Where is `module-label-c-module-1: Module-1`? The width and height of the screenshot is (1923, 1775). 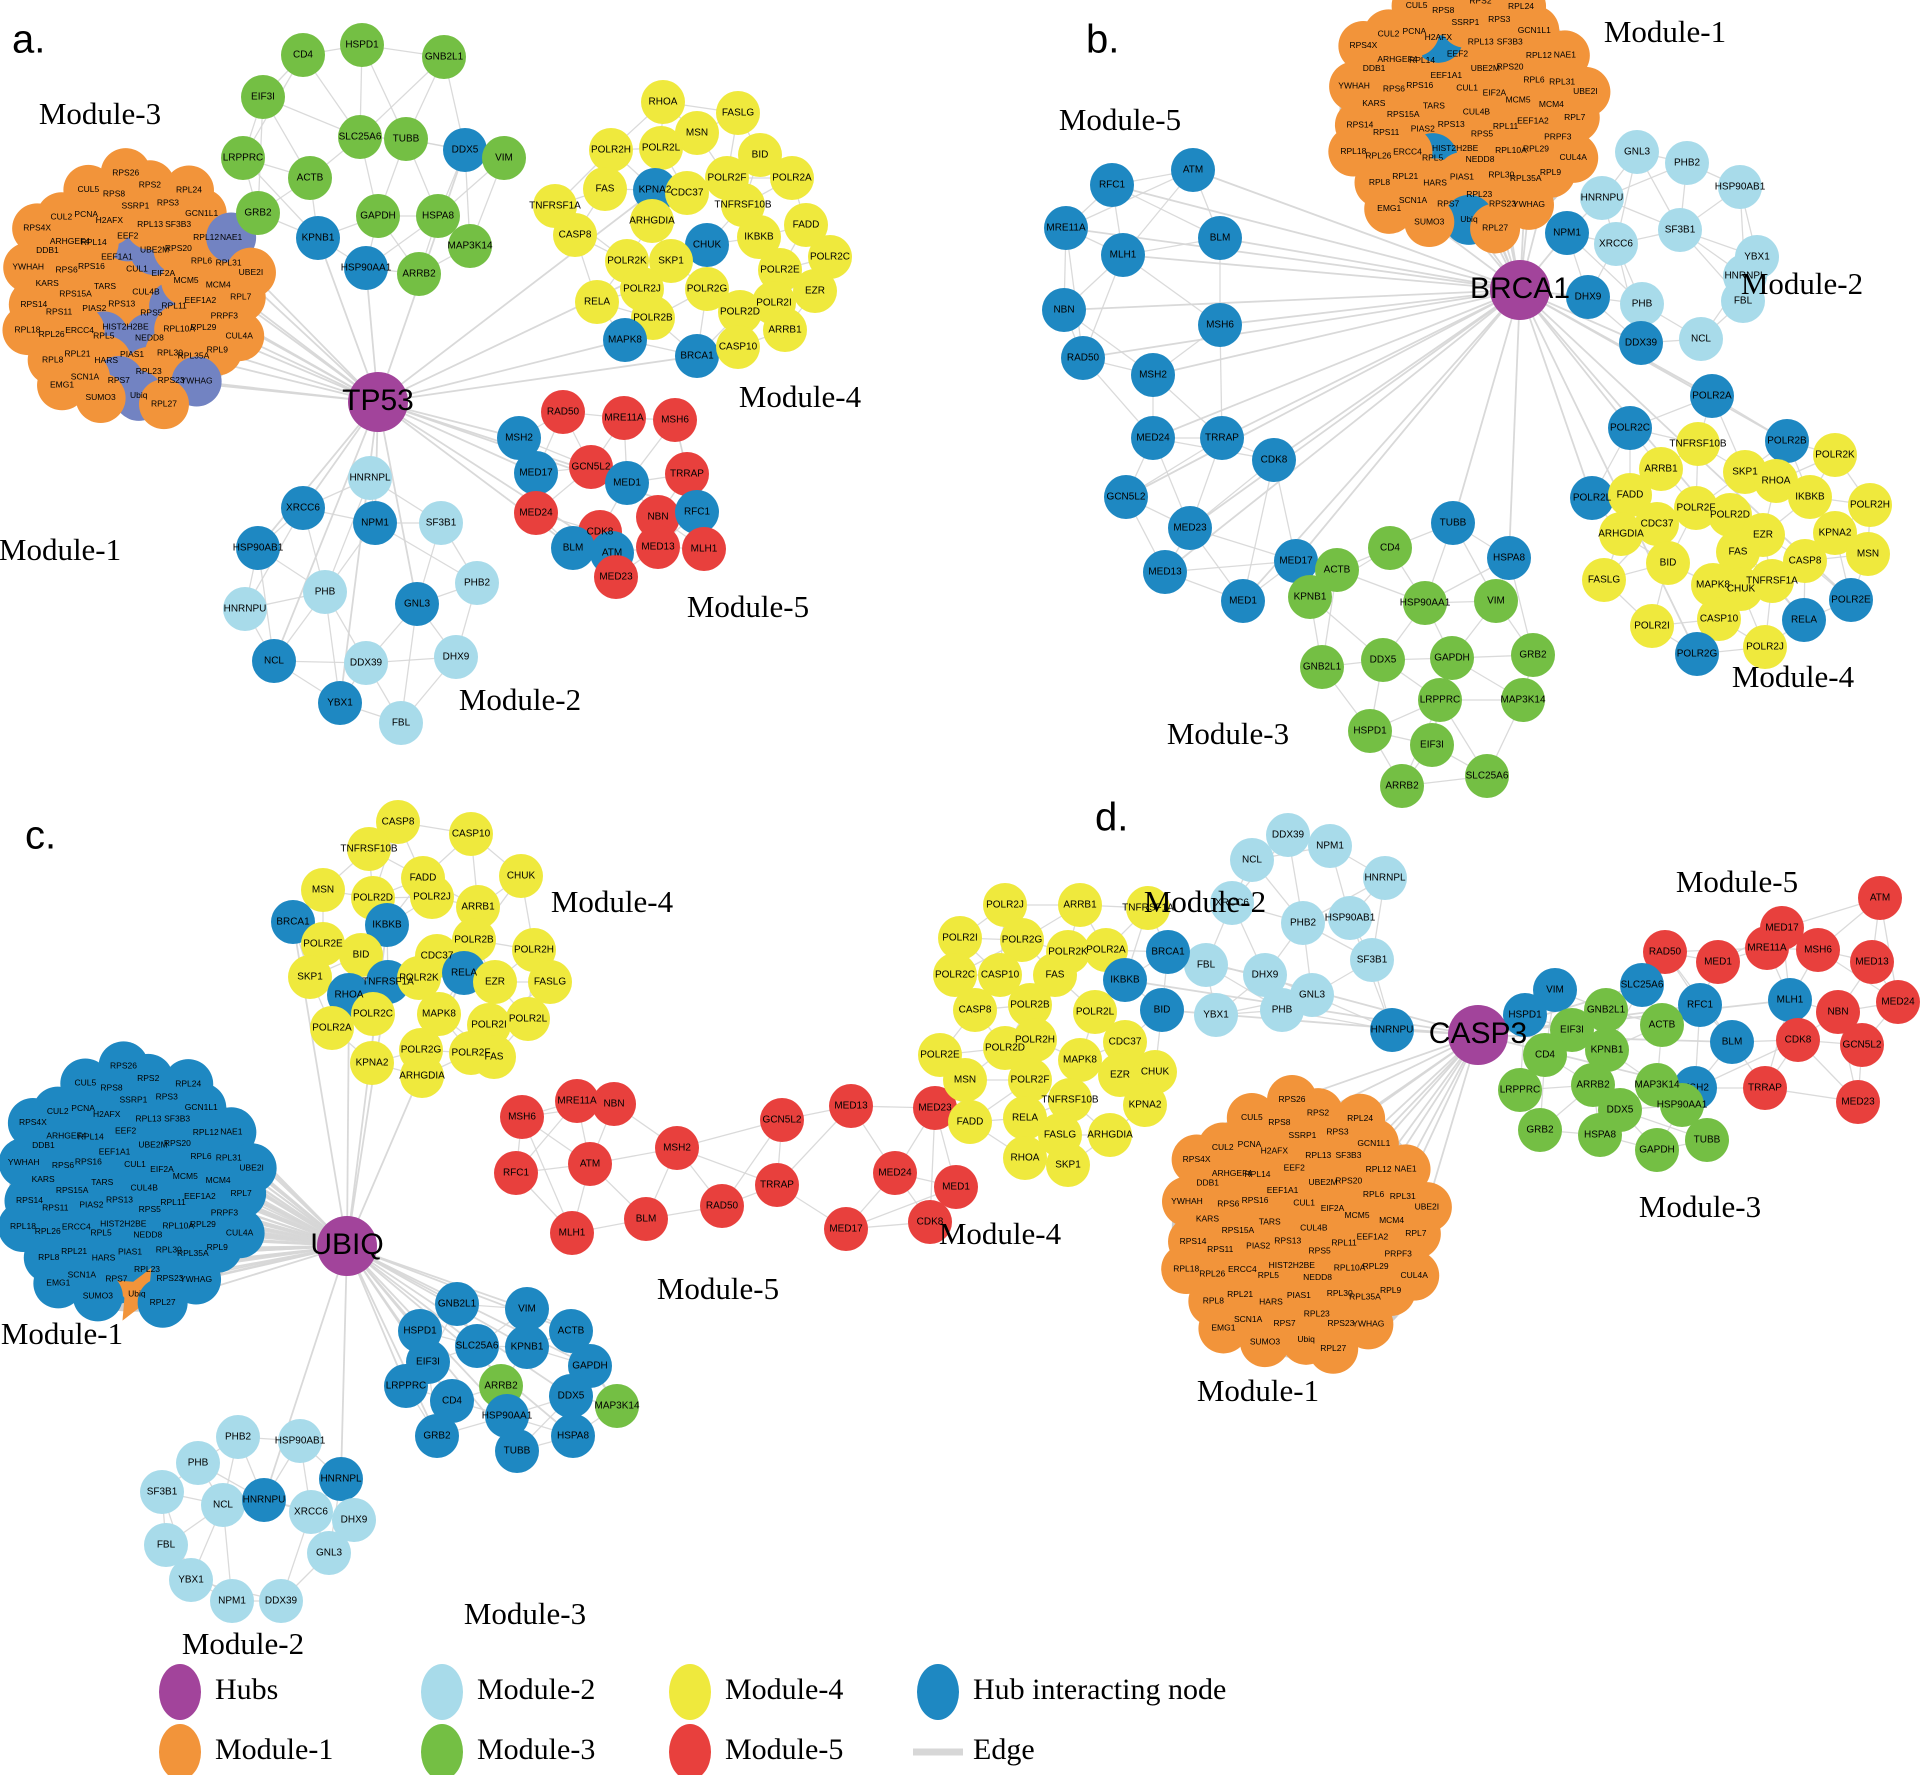 module-label-c-module-1: Module-1 is located at coordinates (62, 1333).